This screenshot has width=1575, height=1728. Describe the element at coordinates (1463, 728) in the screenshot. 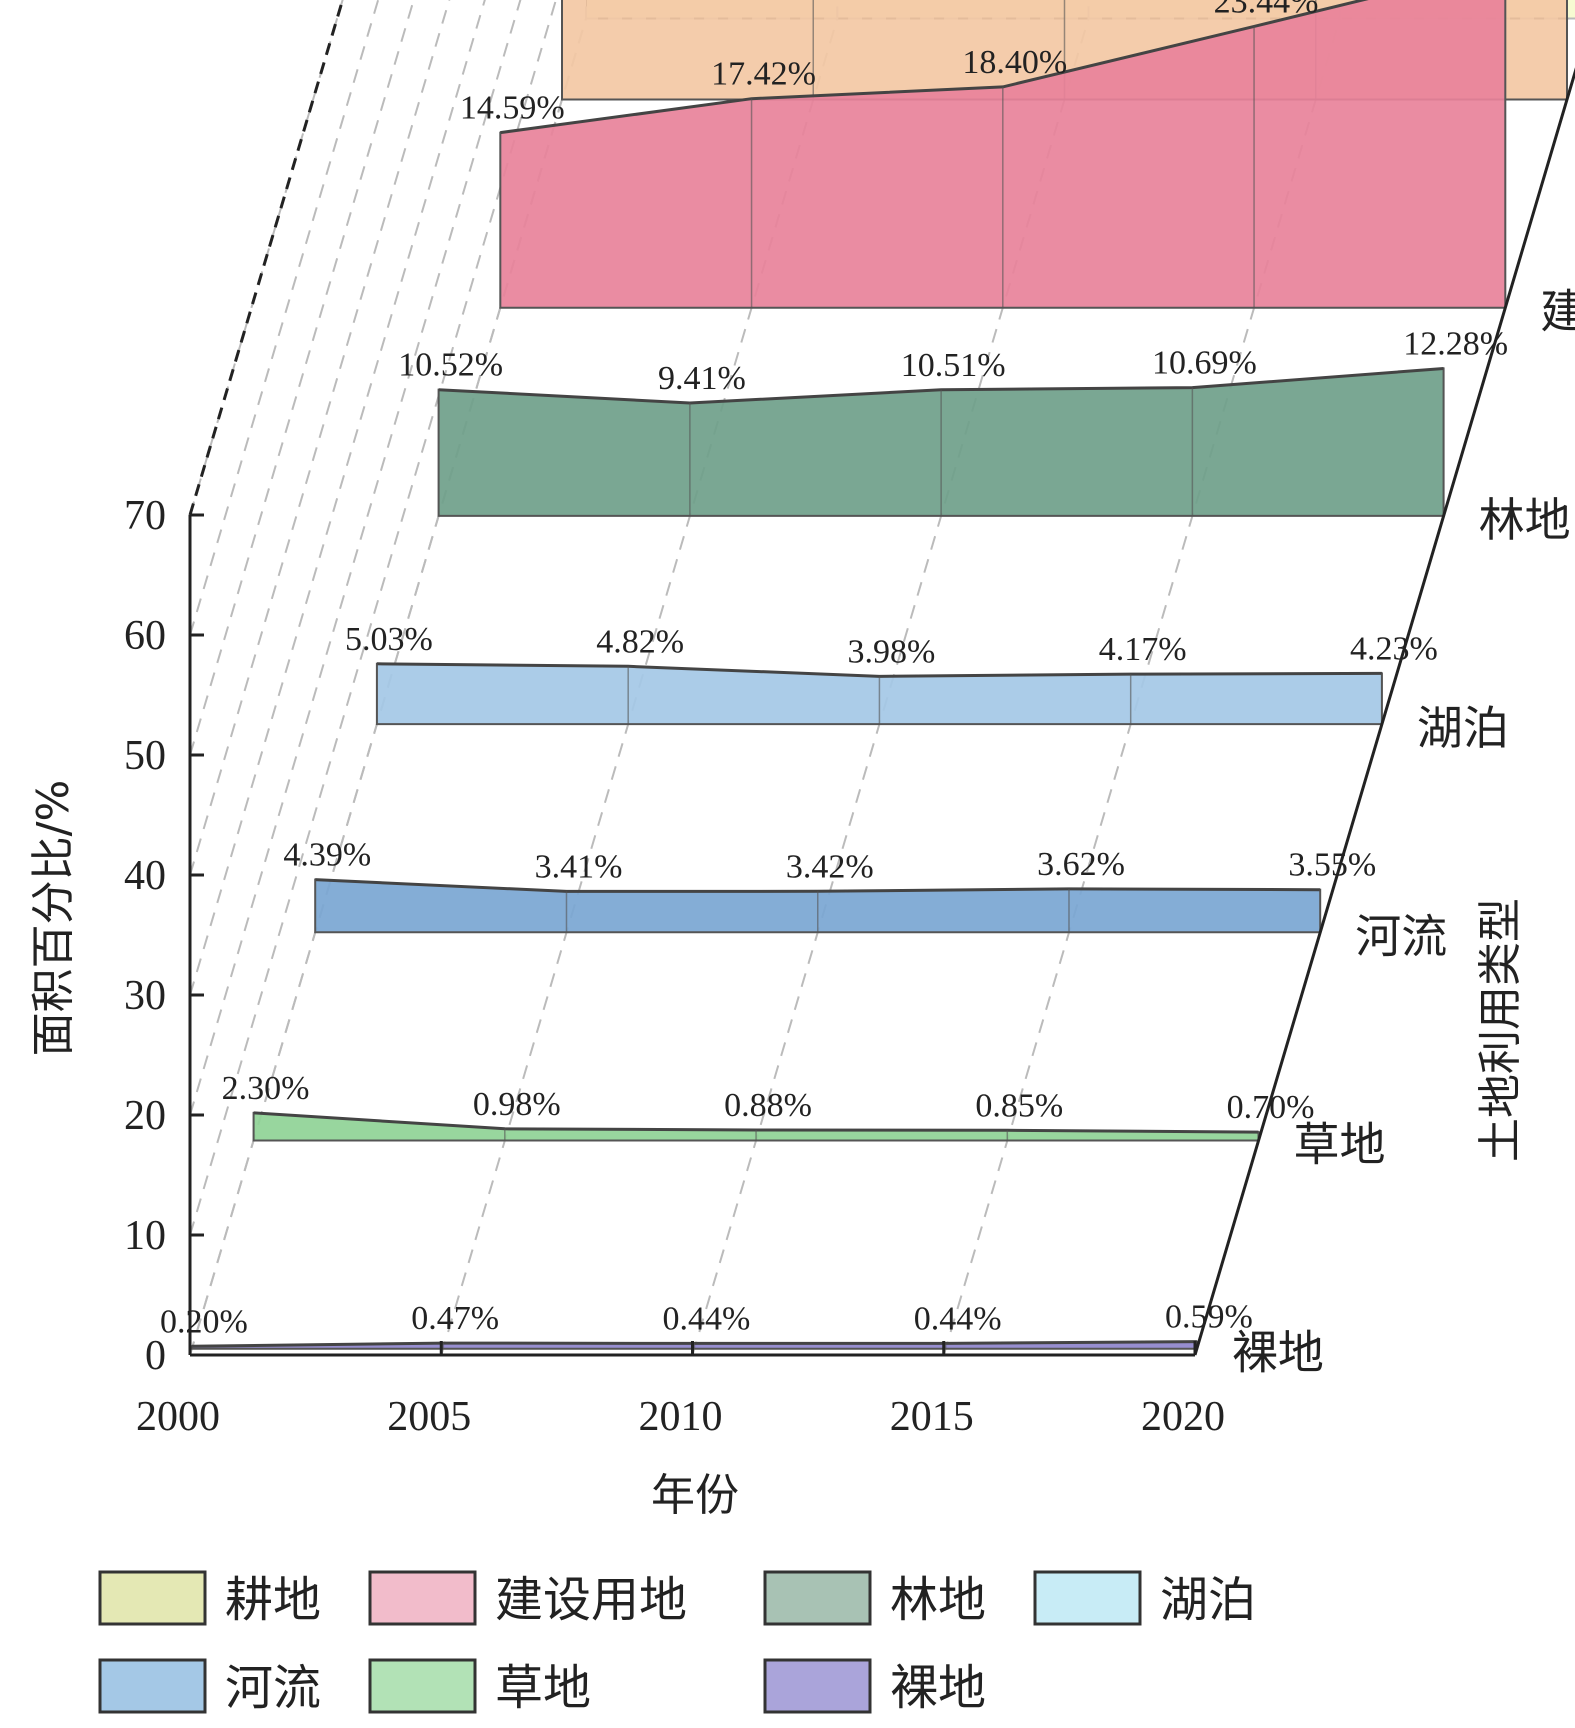

I see `category-label-湖泊: 湖泊` at that location.